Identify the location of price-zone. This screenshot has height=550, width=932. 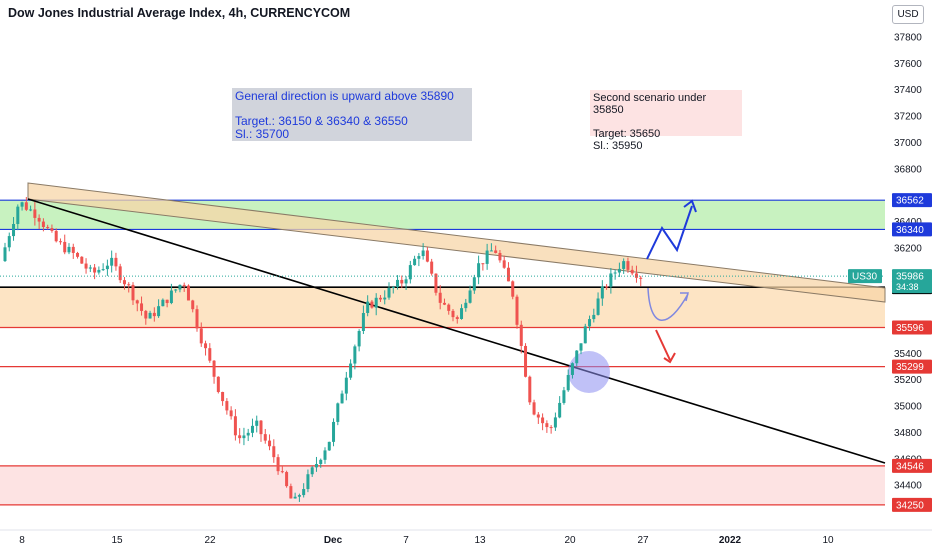
(442, 307).